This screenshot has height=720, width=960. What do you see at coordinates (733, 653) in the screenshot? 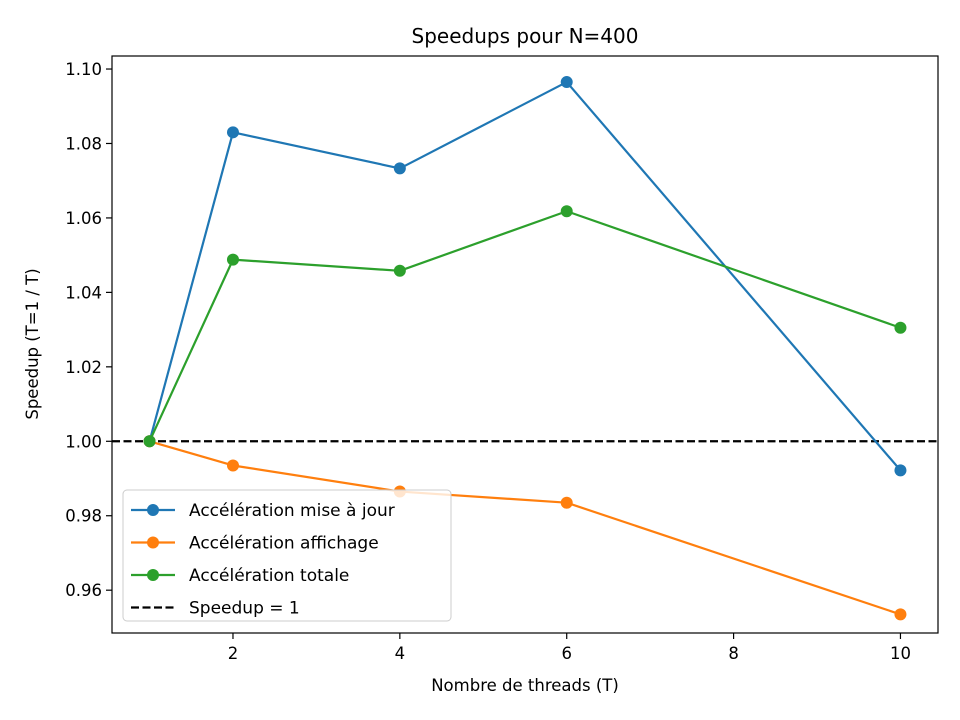
I see `x-tick-label-4: 8` at bounding box center [733, 653].